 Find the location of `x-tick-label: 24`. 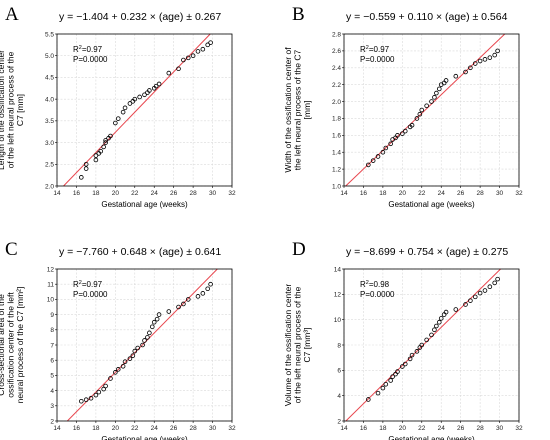

x-tick-label: 24 is located at coordinates (155, 428).